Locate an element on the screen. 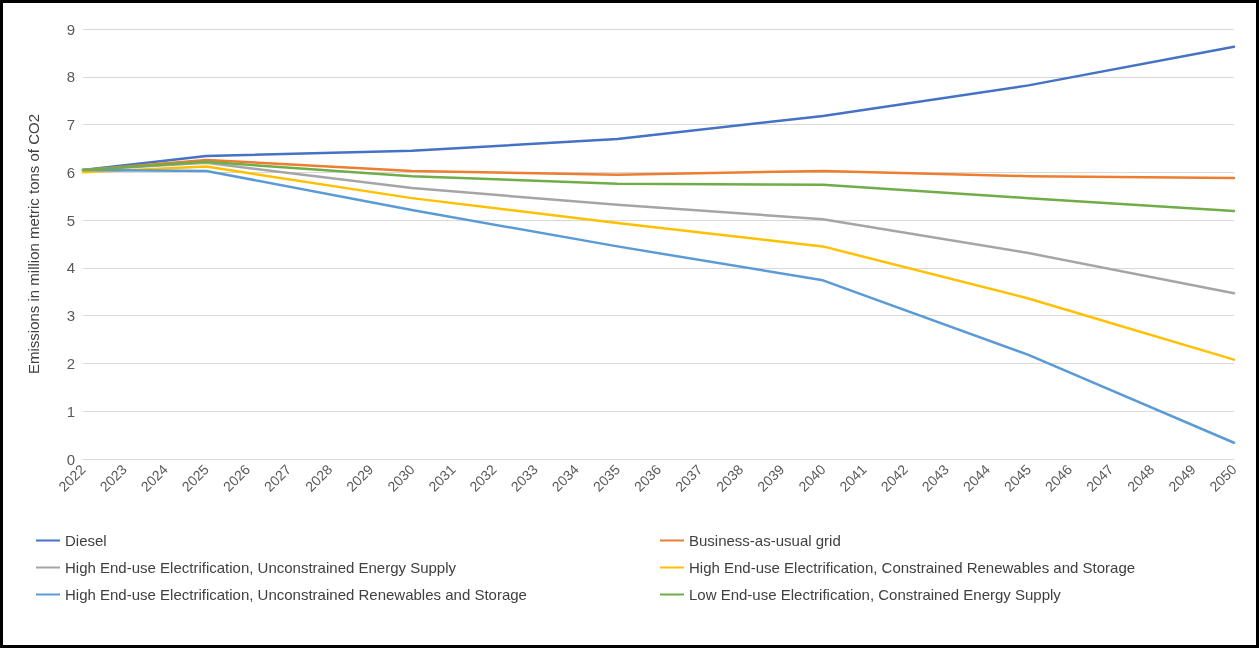 This screenshot has width=1259, height=648. y-tick-label: 5 is located at coordinates (70, 220).